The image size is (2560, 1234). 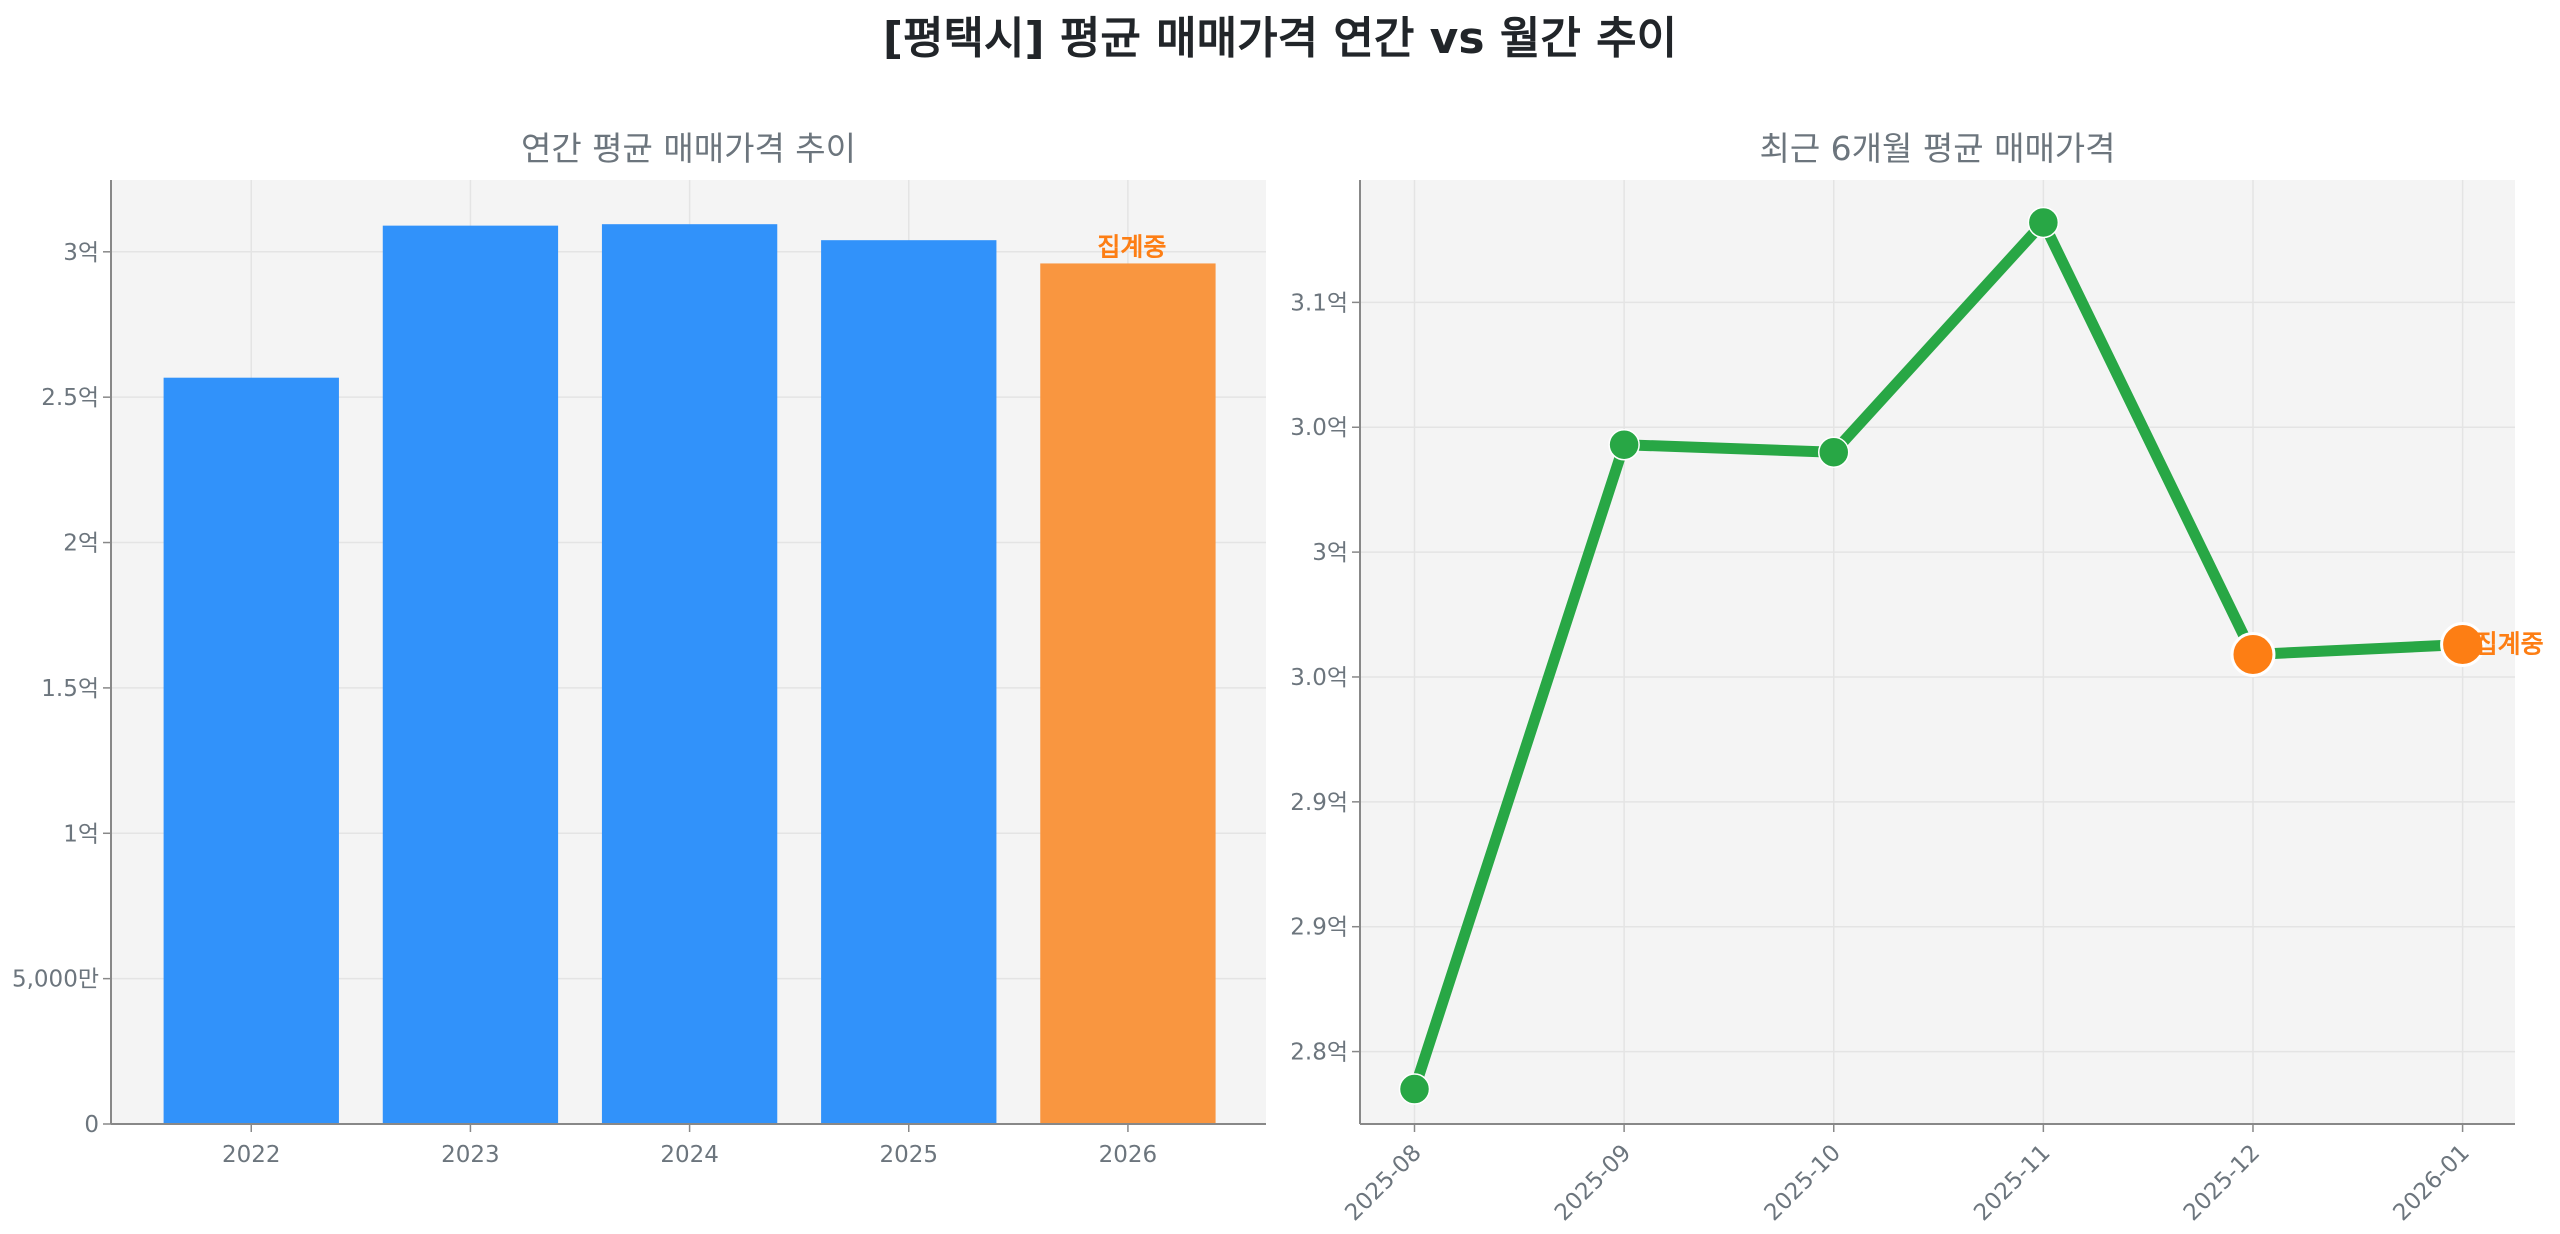 What do you see at coordinates (70, 689) in the screenshot?
I see `y-tick-label: 1.5억` at bounding box center [70, 689].